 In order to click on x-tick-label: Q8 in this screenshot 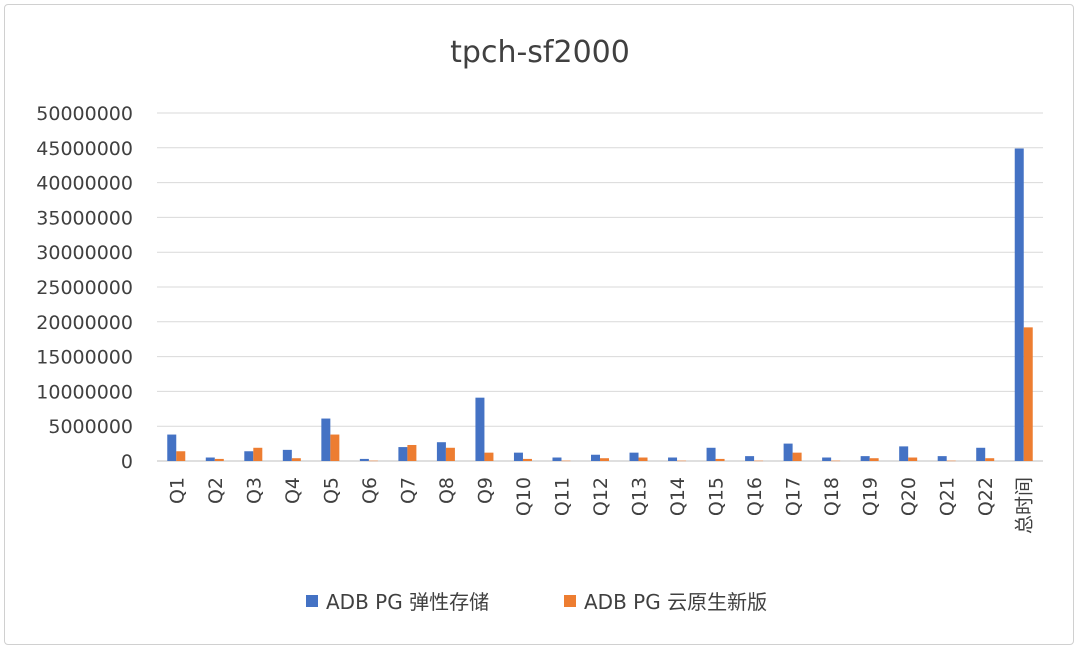, I will do `click(447, 490)`.